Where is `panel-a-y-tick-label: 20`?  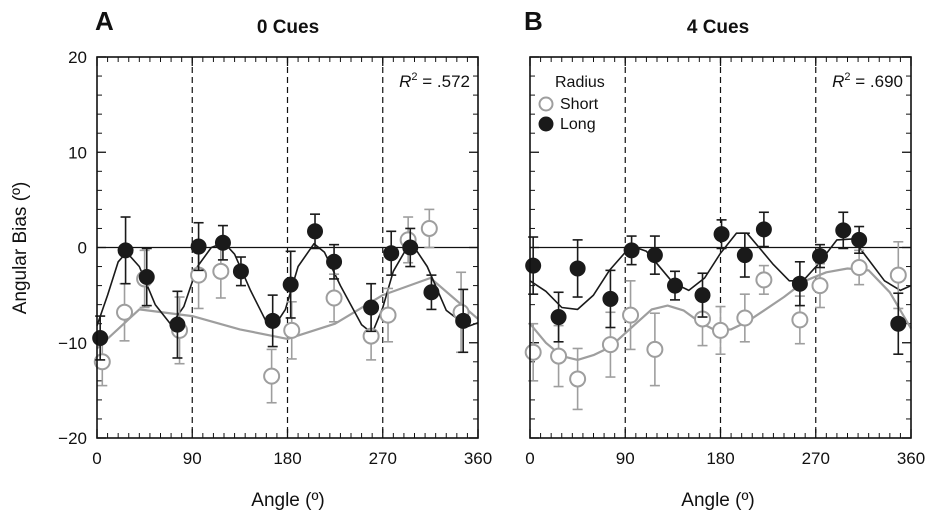 panel-a-y-tick-label: 20 is located at coordinates (77, 57).